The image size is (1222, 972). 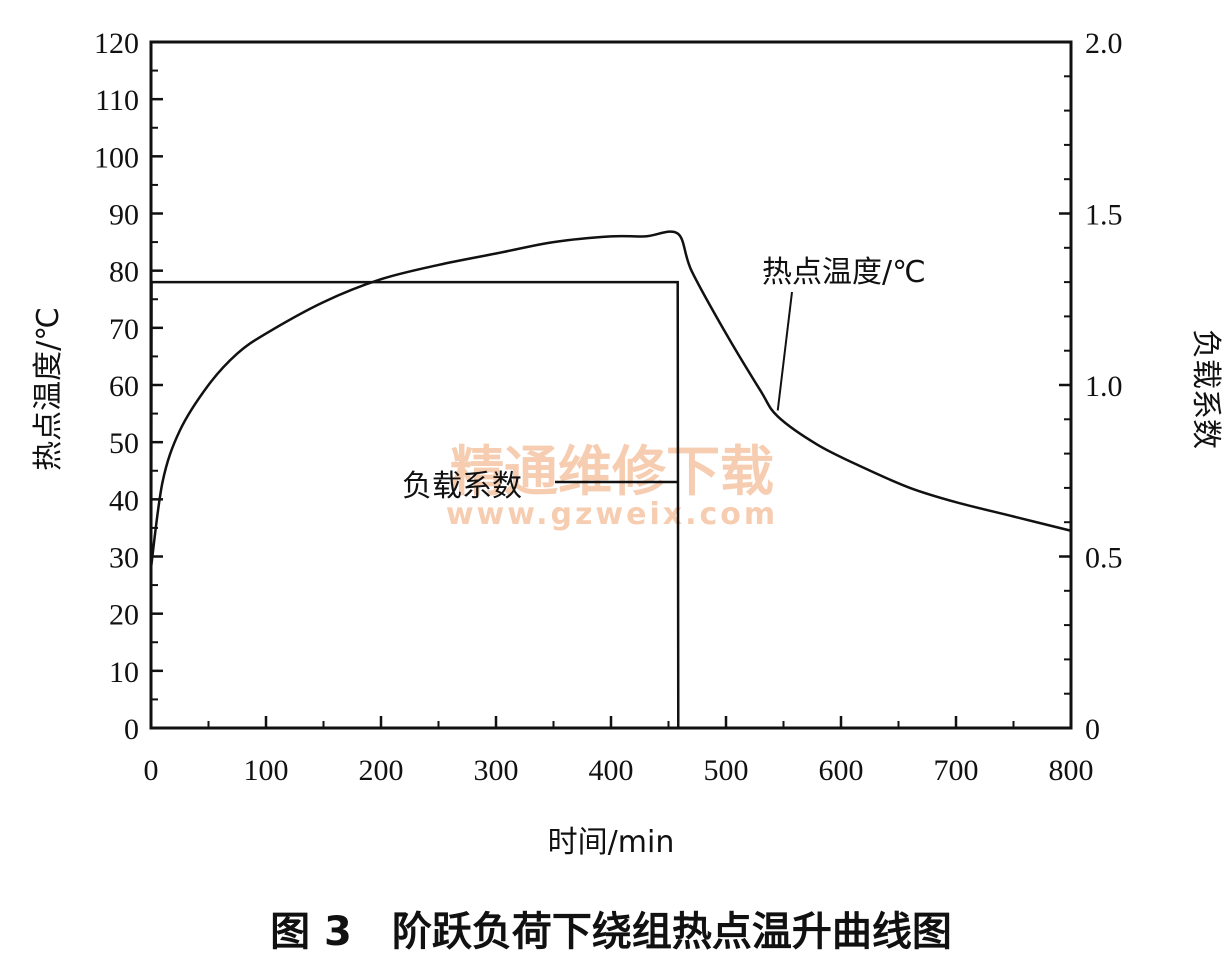 I want to click on y-left-axis-title: 热点温度/℃, so click(x=48, y=389).